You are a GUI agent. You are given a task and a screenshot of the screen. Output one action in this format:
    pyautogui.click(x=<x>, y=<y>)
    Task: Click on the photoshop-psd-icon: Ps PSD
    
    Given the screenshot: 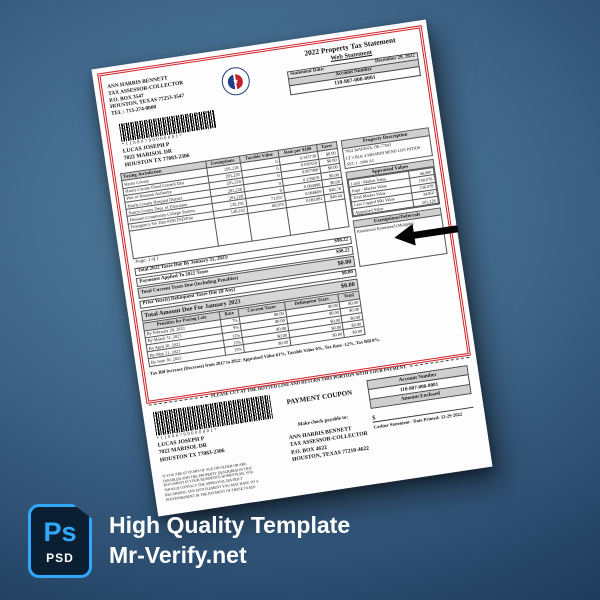 What is the action you would take?
    pyautogui.click(x=60, y=541)
    